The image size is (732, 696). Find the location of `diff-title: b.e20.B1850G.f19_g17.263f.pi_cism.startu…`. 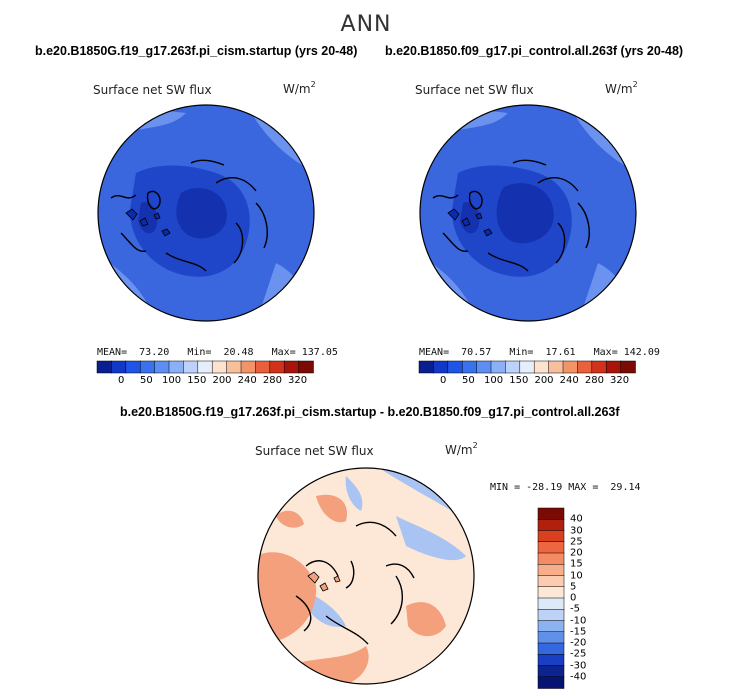

diff-title: b.e20.B1850G.f19_g17.263f.pi_cism.startu… is located at coordinates (370, 412).